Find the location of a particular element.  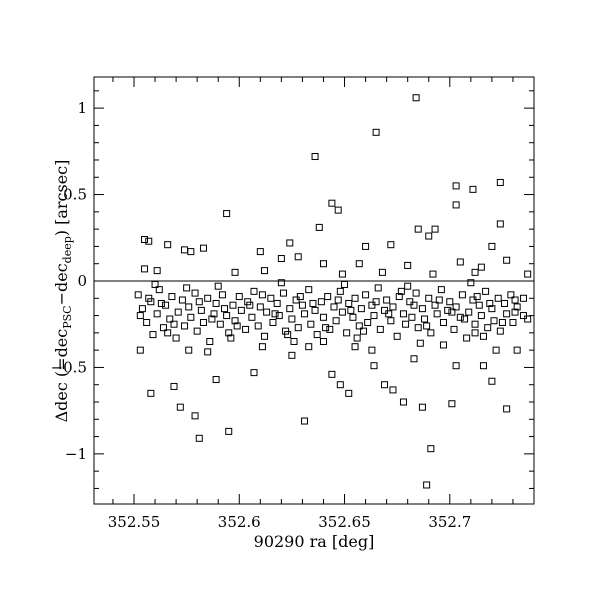

y-axis-label: Δdec (=decPSC−decdeep) [arcsec] is located at coordinates (63, 291).